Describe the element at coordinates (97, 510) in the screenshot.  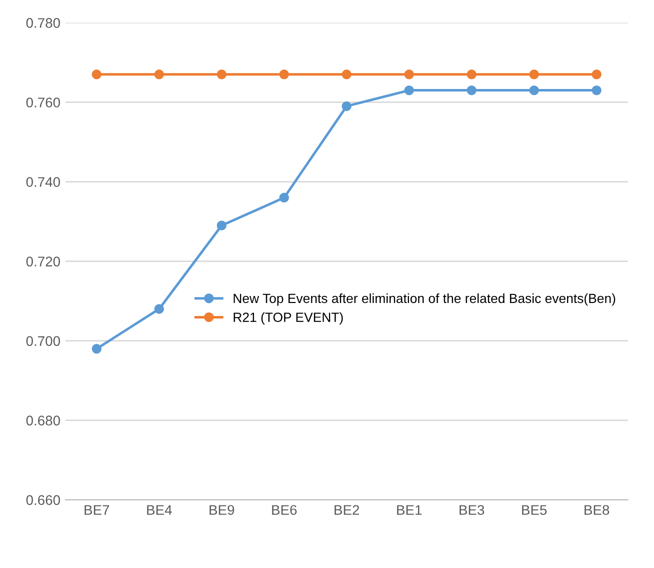
I see `x-tick-label: BE7` at that location.